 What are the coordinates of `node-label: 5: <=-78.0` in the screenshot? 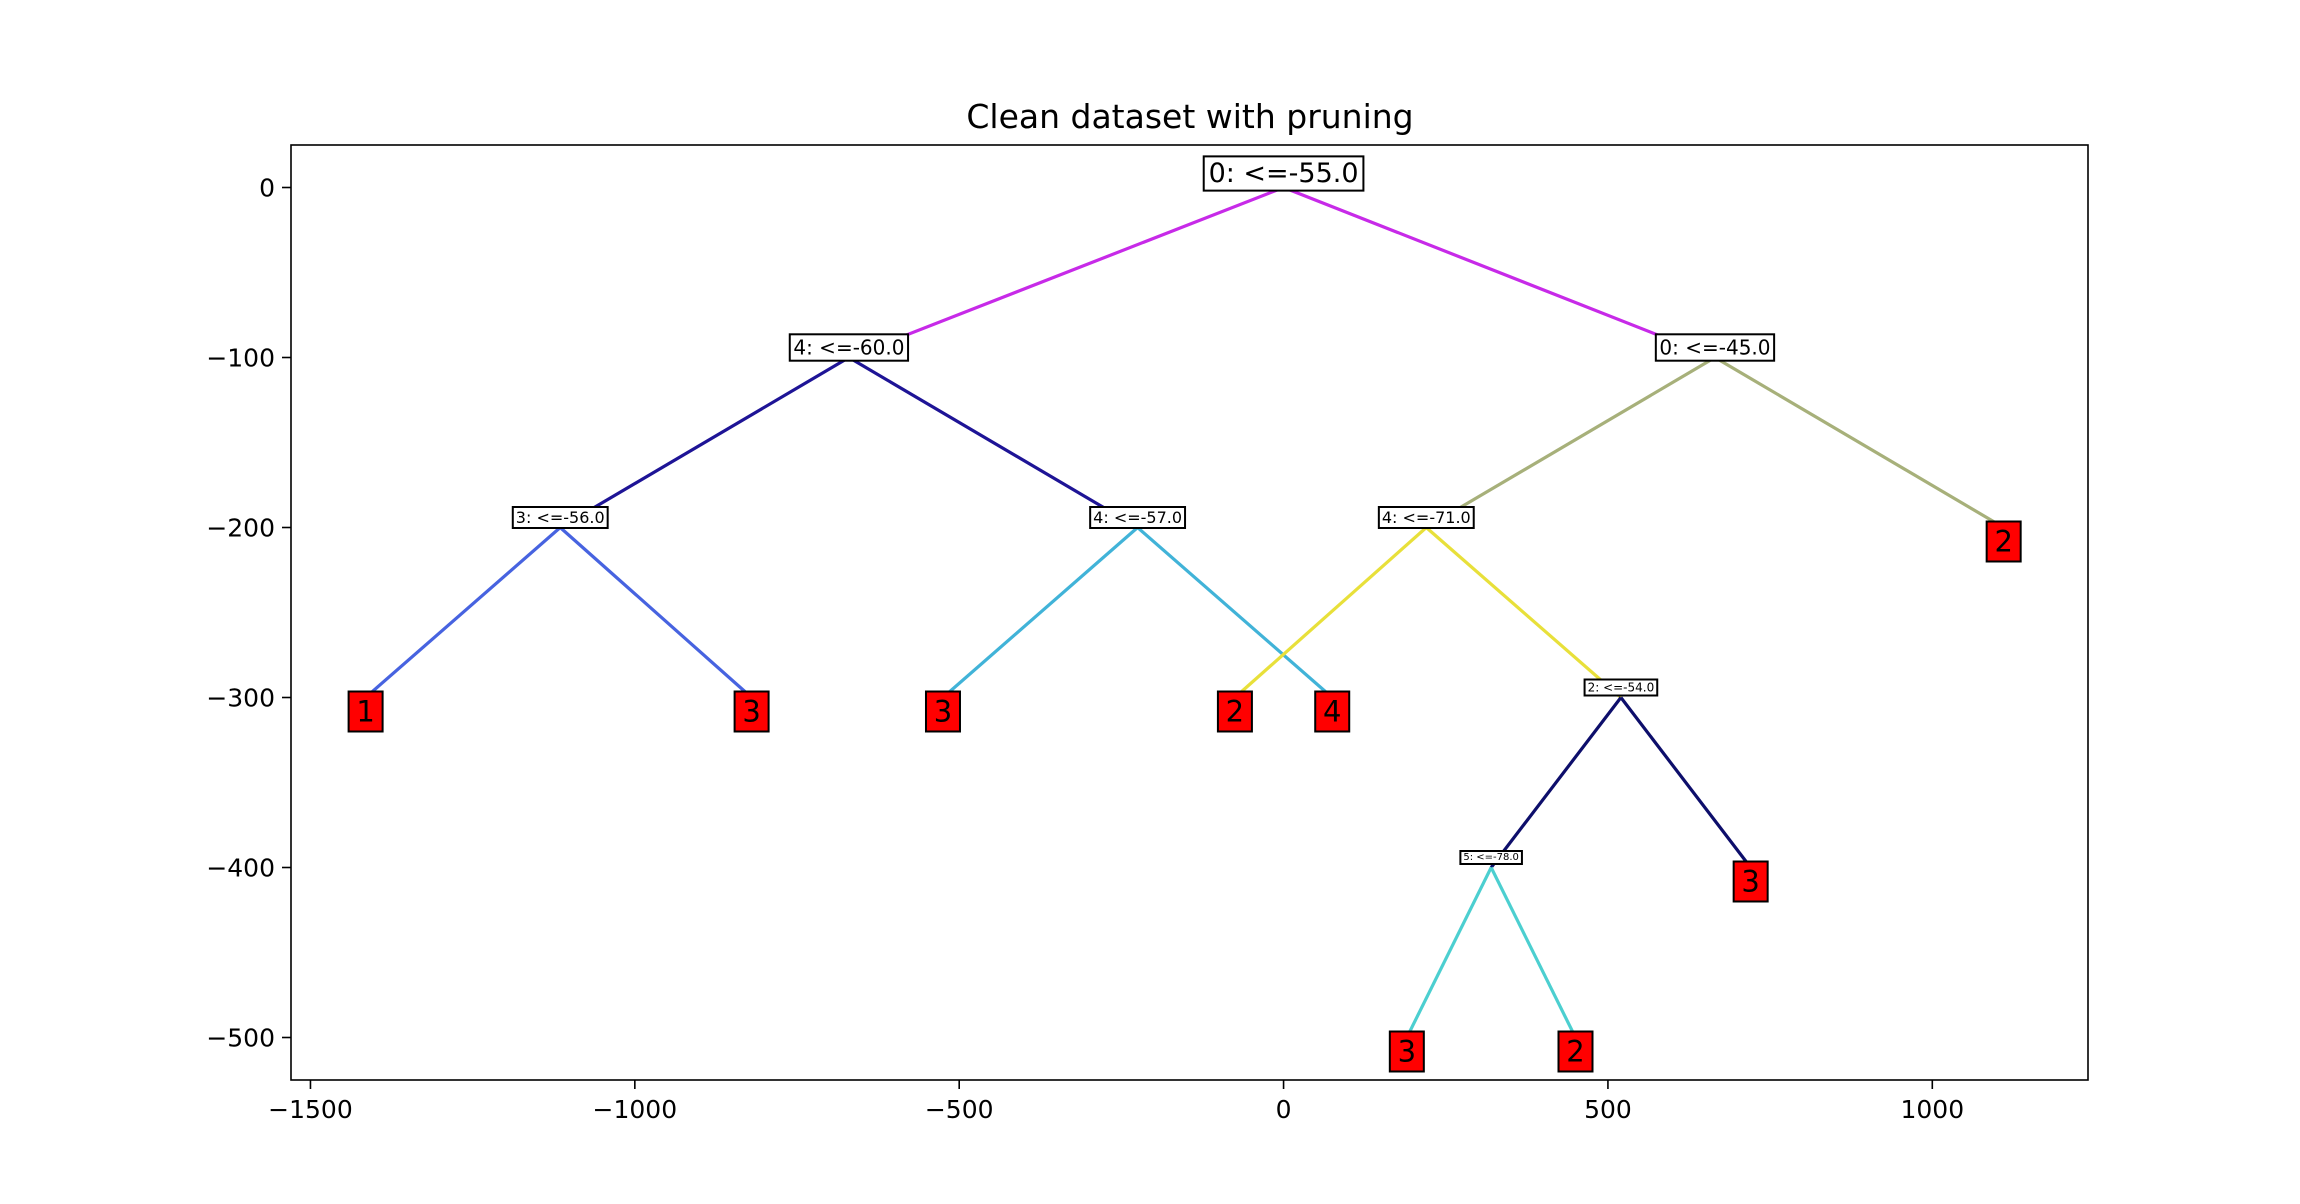 It's located at (1491, 857).